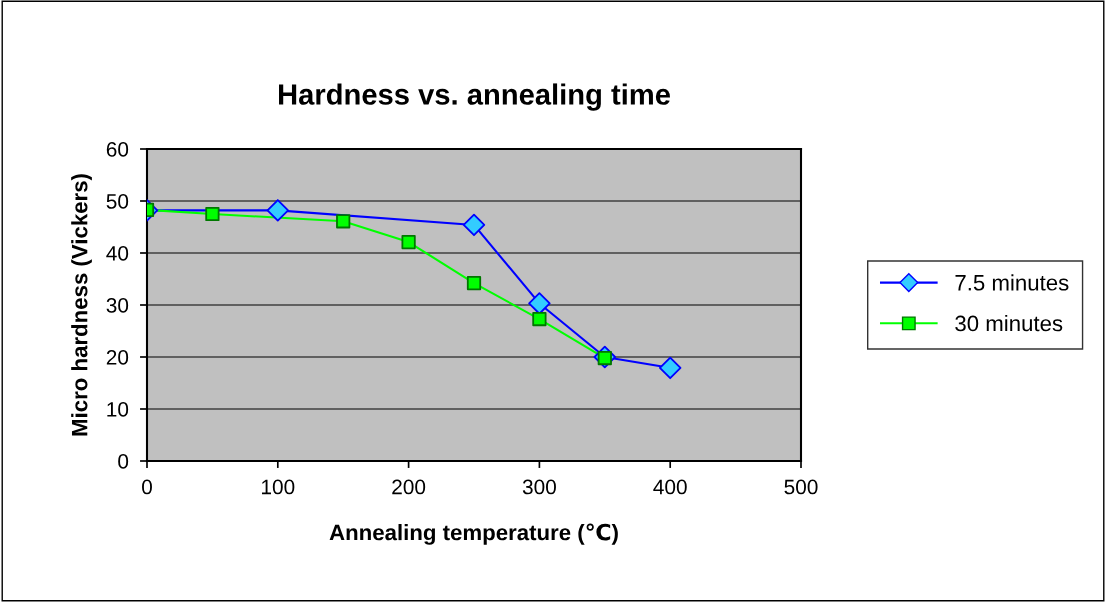 The height and width of the screenshot is (602, 1106). Describe the element at coordinates (117, 201) in the screenshot. I see `y-tick-label: 50` at that location.